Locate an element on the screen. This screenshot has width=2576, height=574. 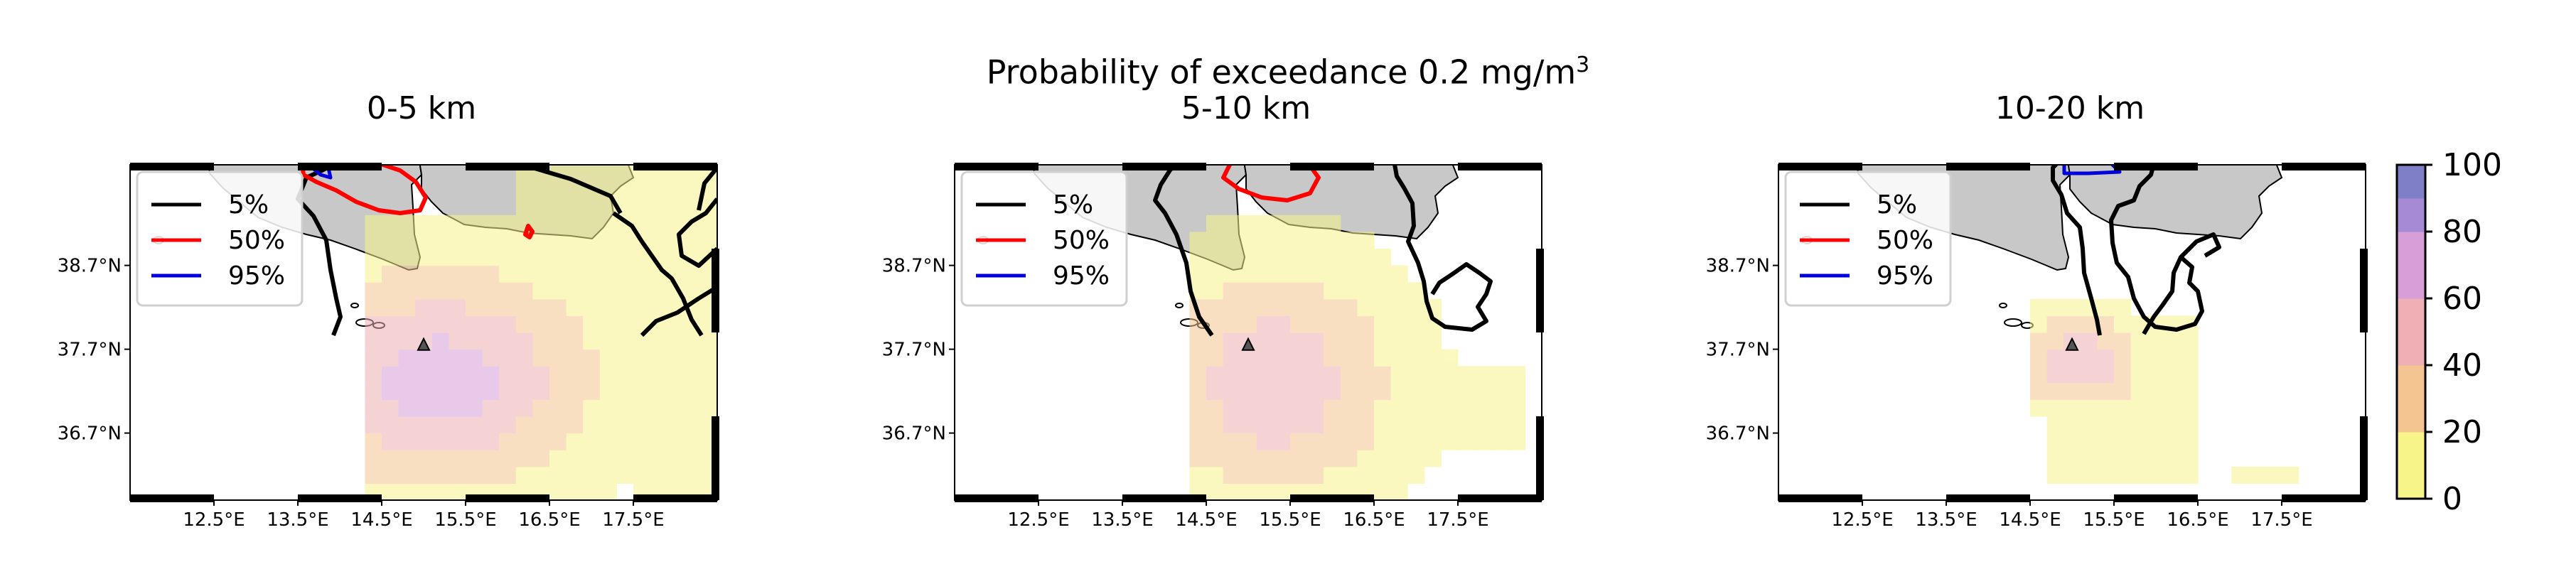
probability-cells is located at coordinates (1357, 357).